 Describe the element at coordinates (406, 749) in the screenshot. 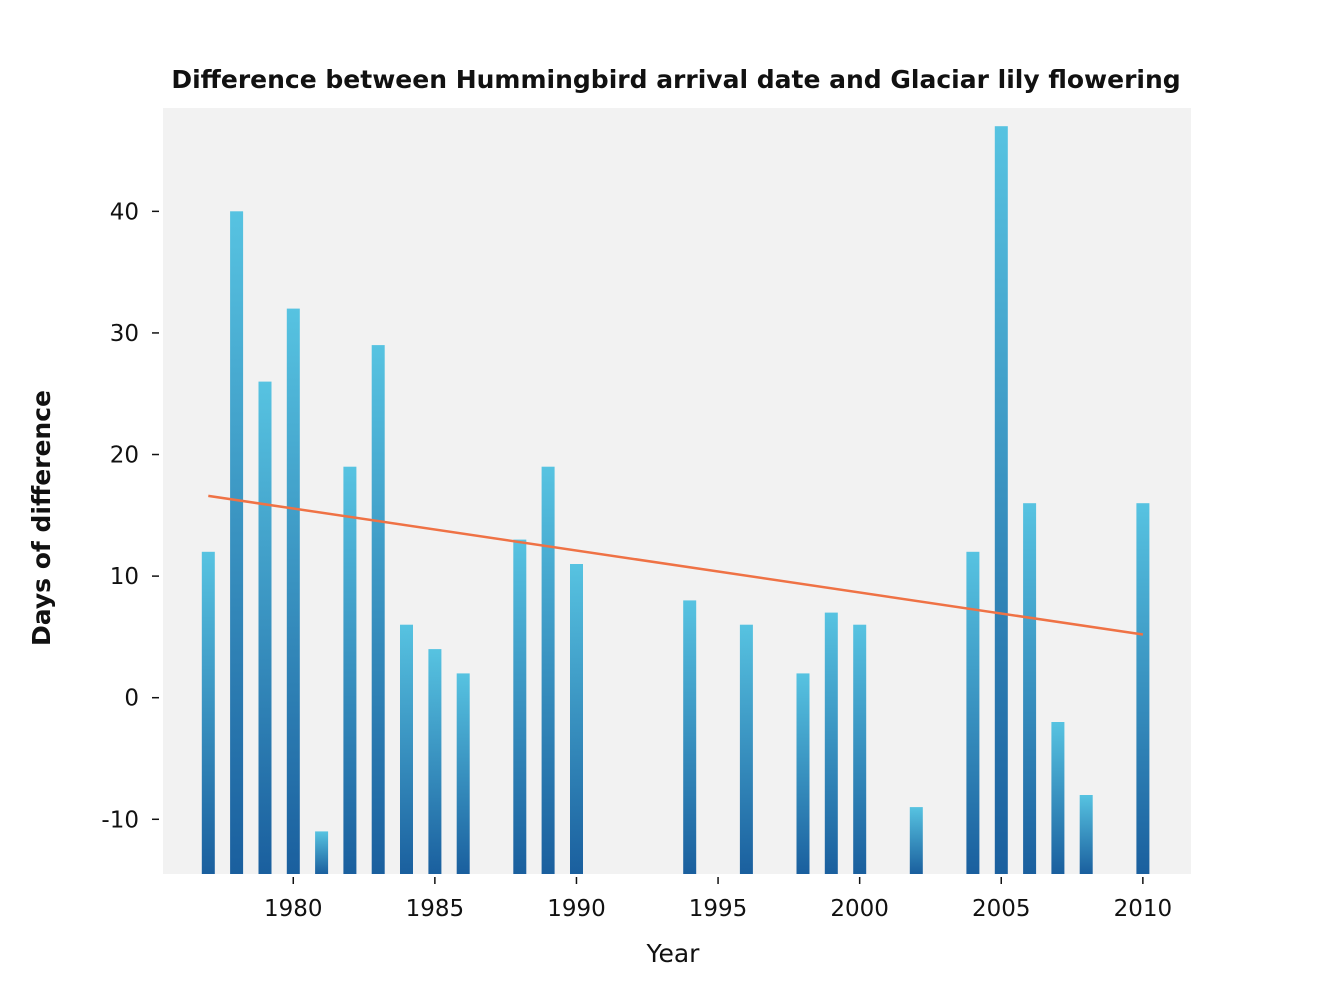

I see `bar-1984` at that location.